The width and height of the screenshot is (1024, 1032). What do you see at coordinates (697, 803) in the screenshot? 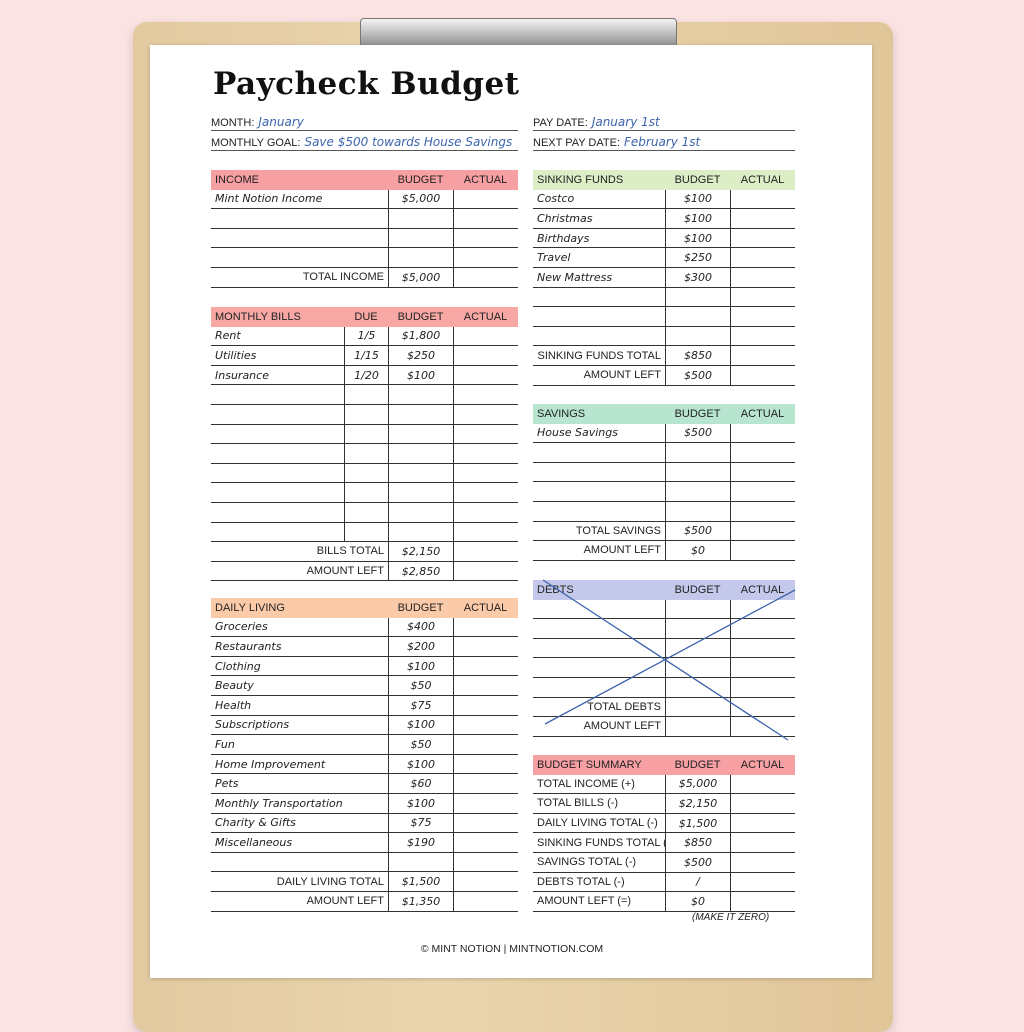
I see `summary-cell: $2,150` at bounding box center [697, 803].